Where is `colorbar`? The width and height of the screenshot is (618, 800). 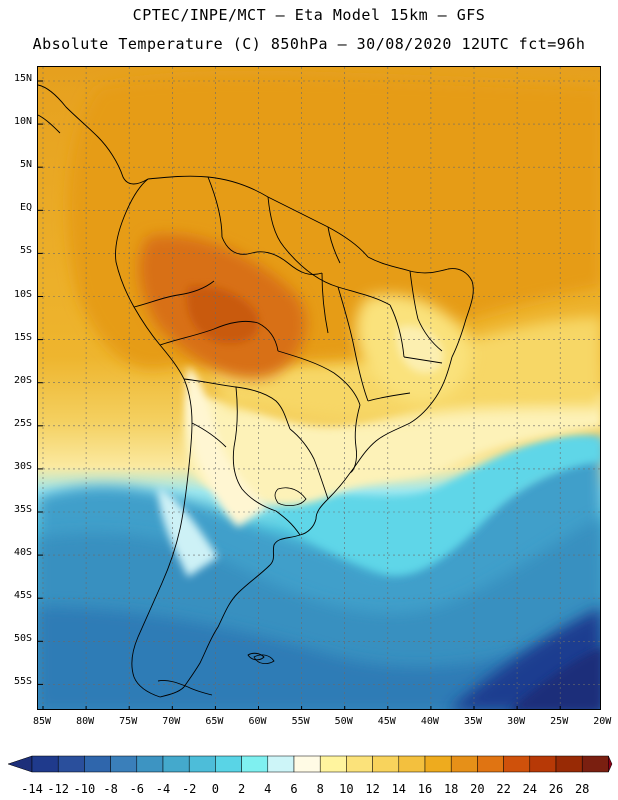 colorbar is located at coordinates (310, 764).